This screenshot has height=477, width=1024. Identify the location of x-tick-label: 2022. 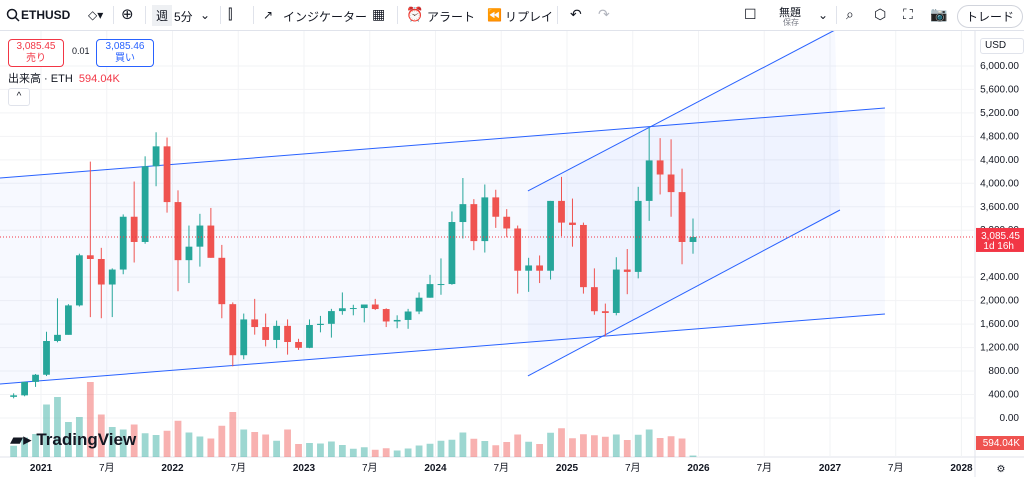
(172, 468).